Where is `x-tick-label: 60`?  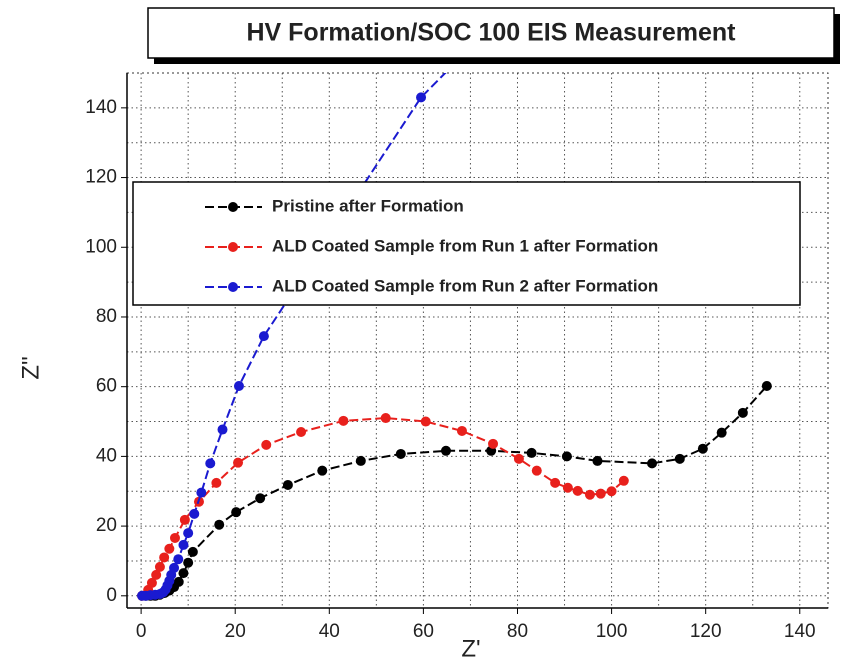
x-tick-label: 60 is located at coordinates (423, 631).